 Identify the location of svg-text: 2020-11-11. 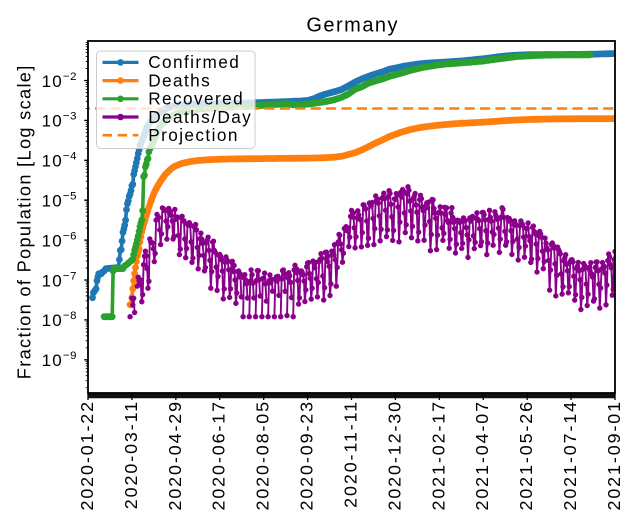
(350, 454).